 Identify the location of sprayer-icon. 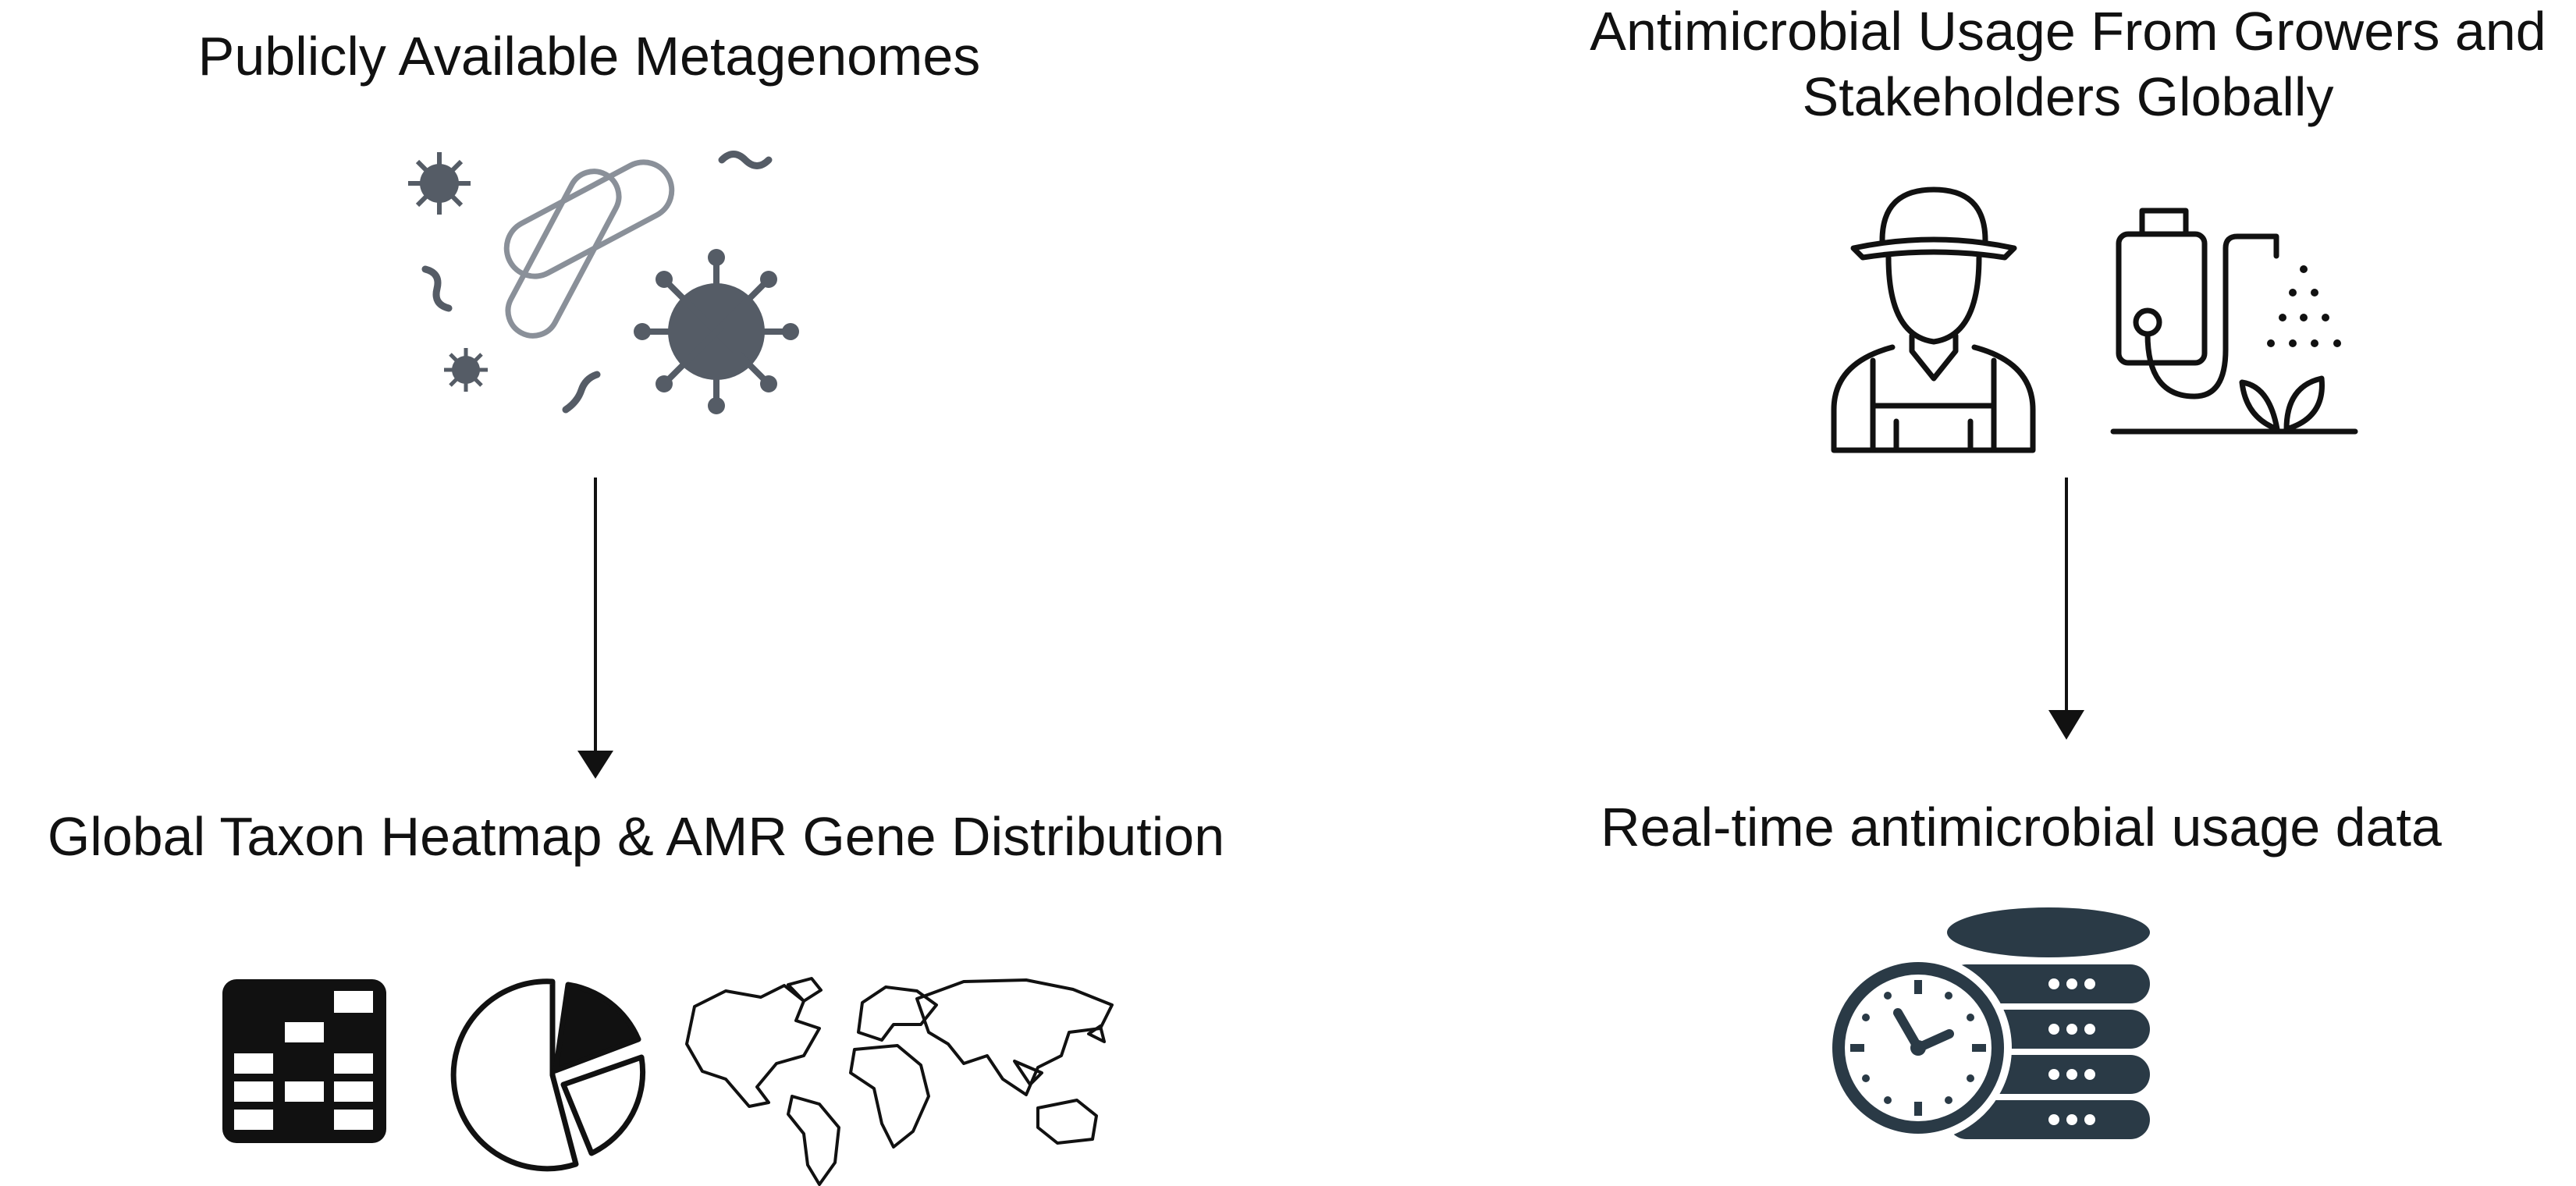
(2234, 321).